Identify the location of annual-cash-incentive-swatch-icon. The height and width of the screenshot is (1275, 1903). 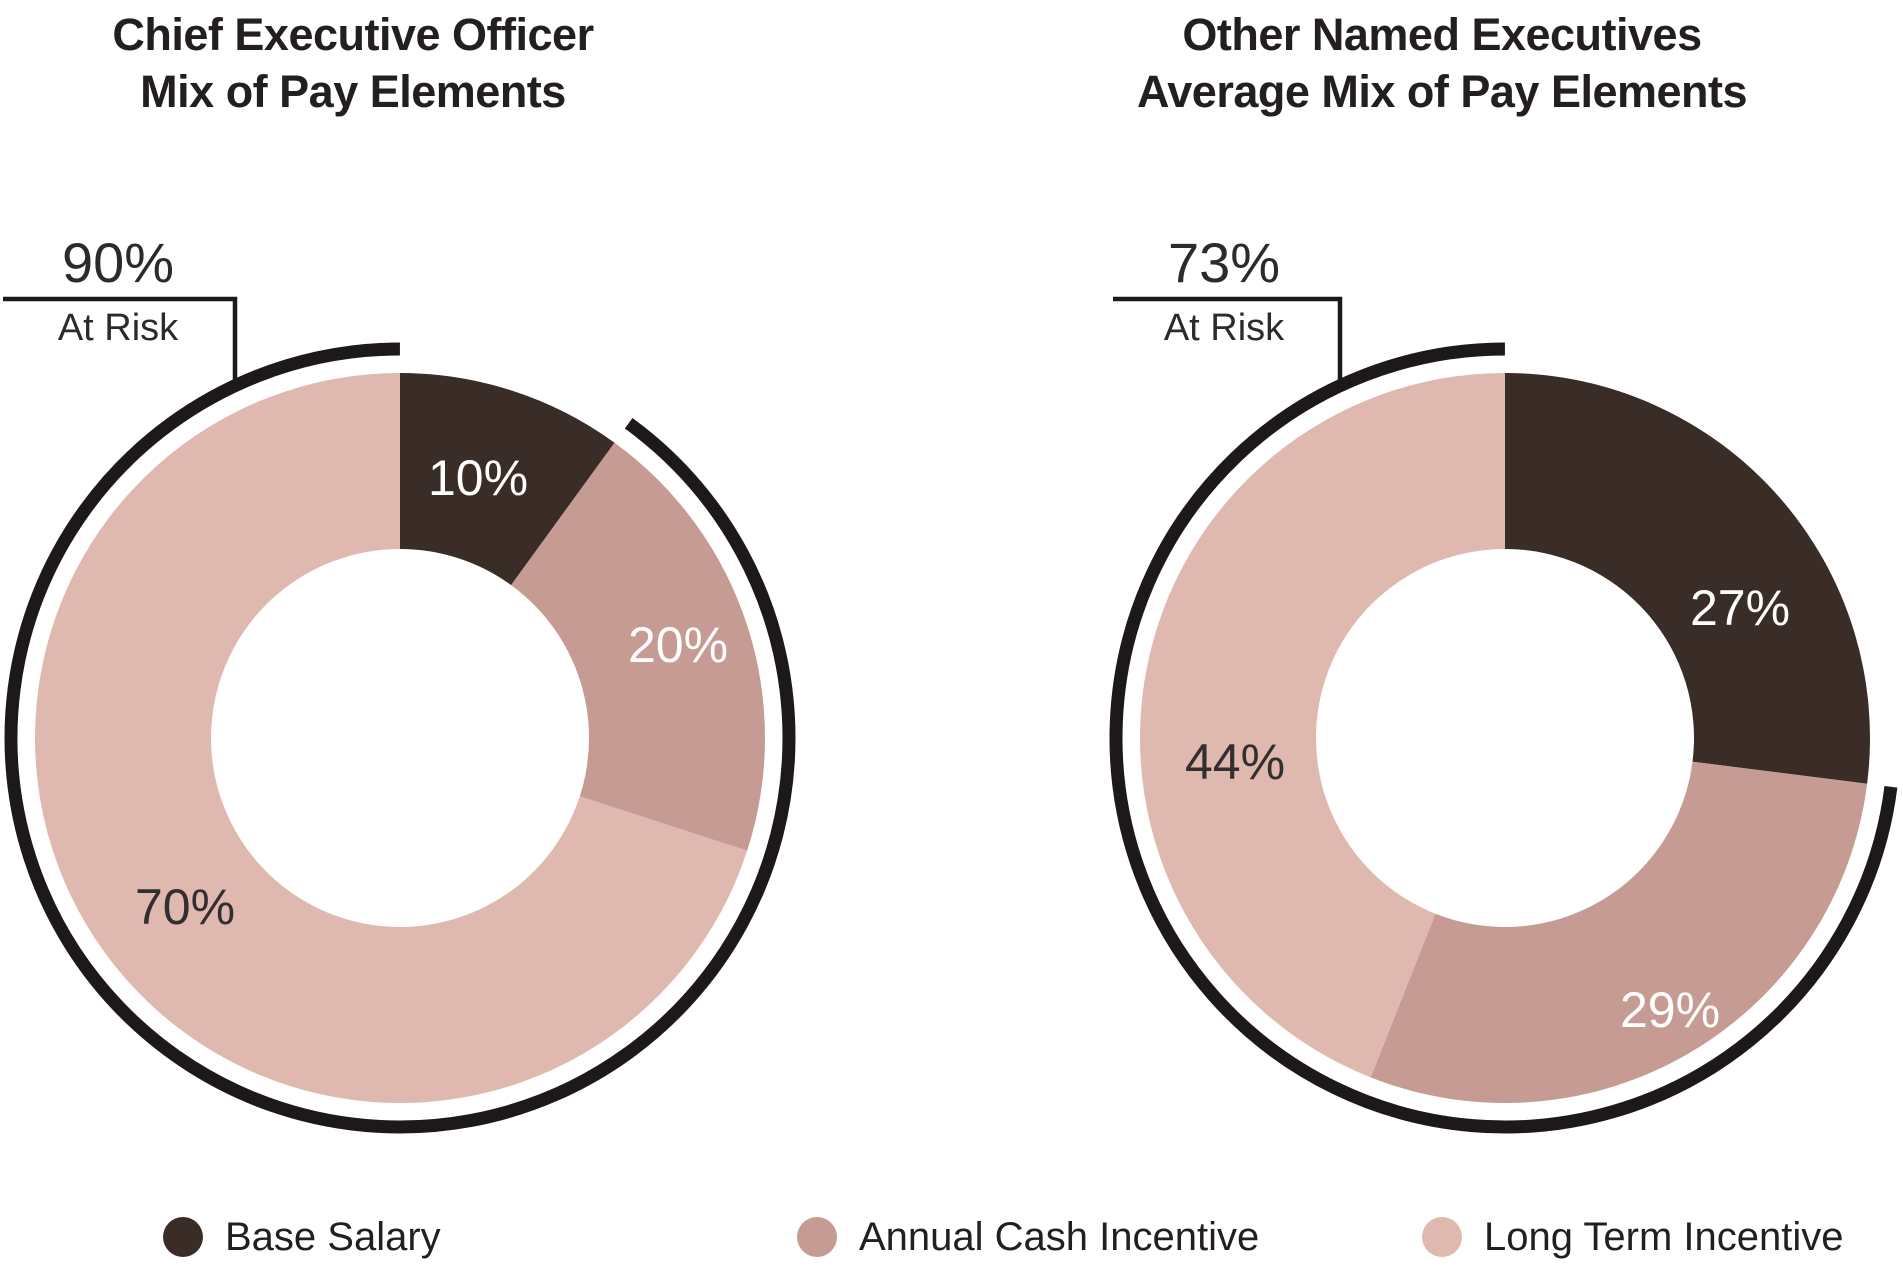
(817, 1237).